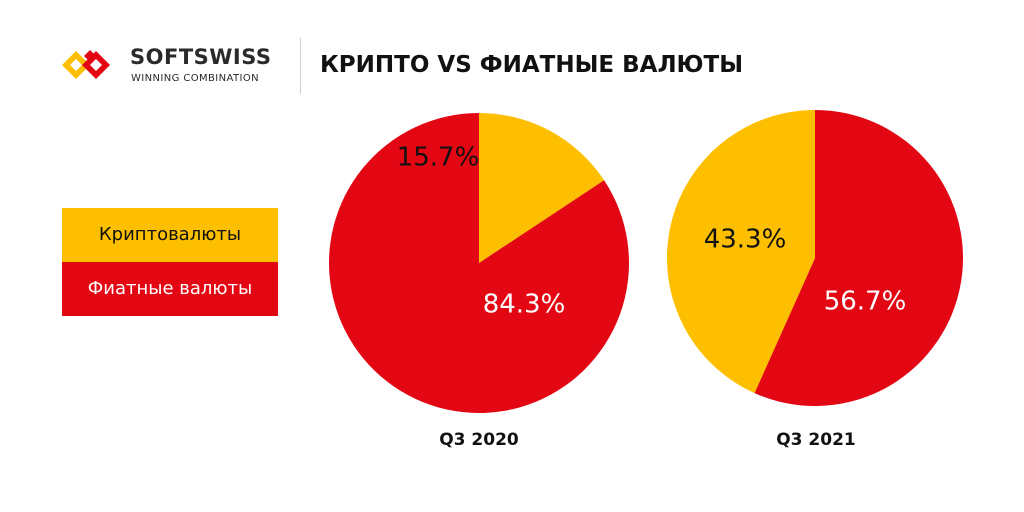 The width and height of the screenshot is (1024, 512). Describe the element at coordinates (542, 188) in the screenshot. I see `pie-slice-q3-2020-crypto` at that location.